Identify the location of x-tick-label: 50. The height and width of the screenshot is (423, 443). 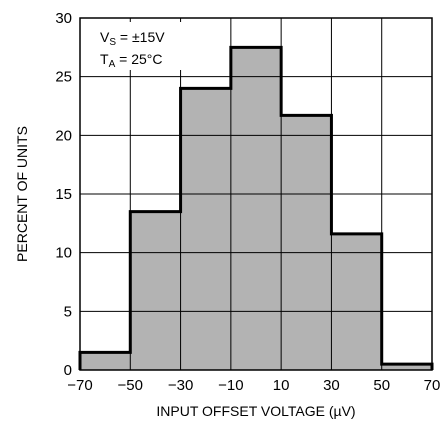
(381, 385).